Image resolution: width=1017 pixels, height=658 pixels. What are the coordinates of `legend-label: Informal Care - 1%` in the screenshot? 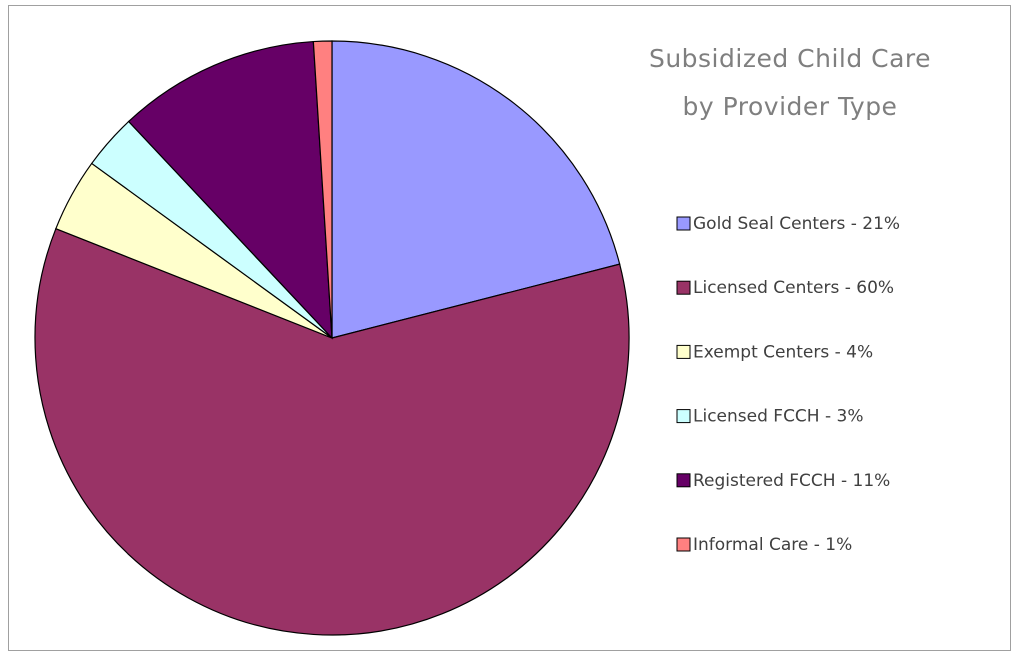 It's located at (772, 545).